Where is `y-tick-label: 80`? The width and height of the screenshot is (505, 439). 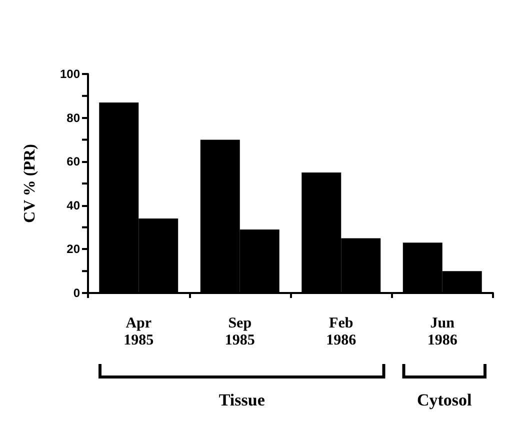
y-tick-label: 80 is located at coordinates (73, 117).